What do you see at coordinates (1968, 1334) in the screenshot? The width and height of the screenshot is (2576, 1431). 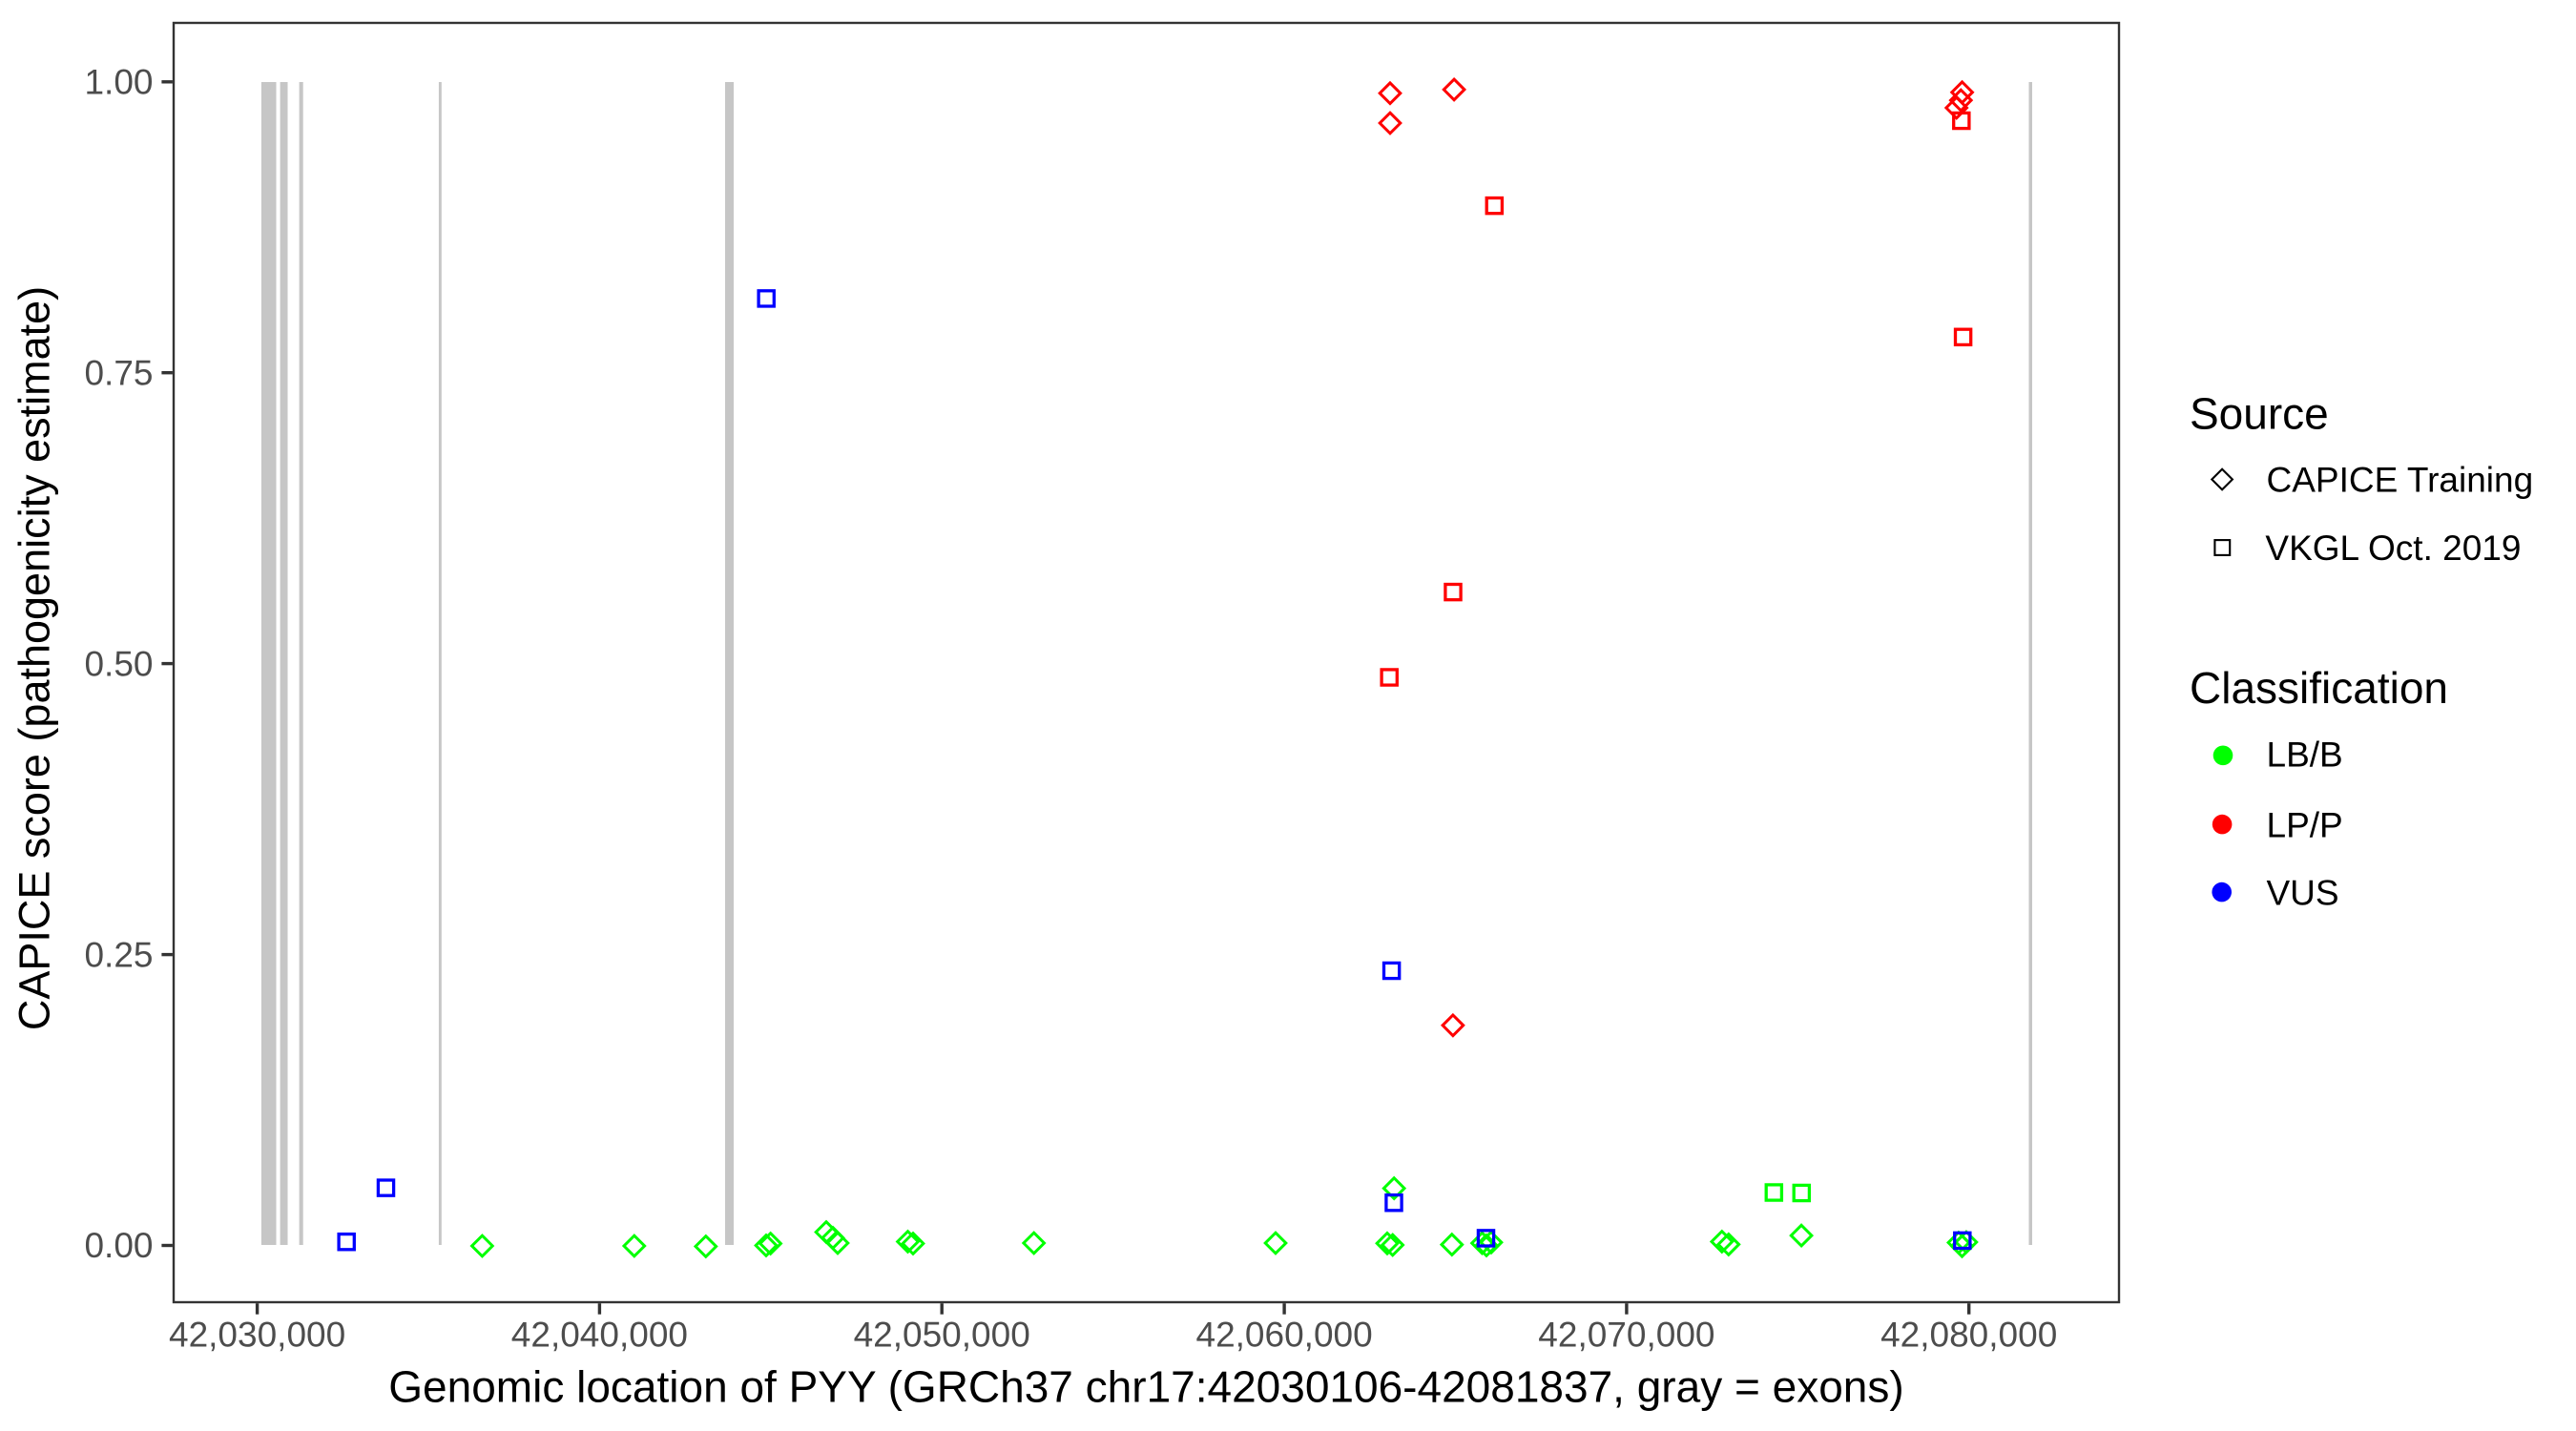 I see `svg-text: 42,080,000` at bounding box center [1968, 1334].